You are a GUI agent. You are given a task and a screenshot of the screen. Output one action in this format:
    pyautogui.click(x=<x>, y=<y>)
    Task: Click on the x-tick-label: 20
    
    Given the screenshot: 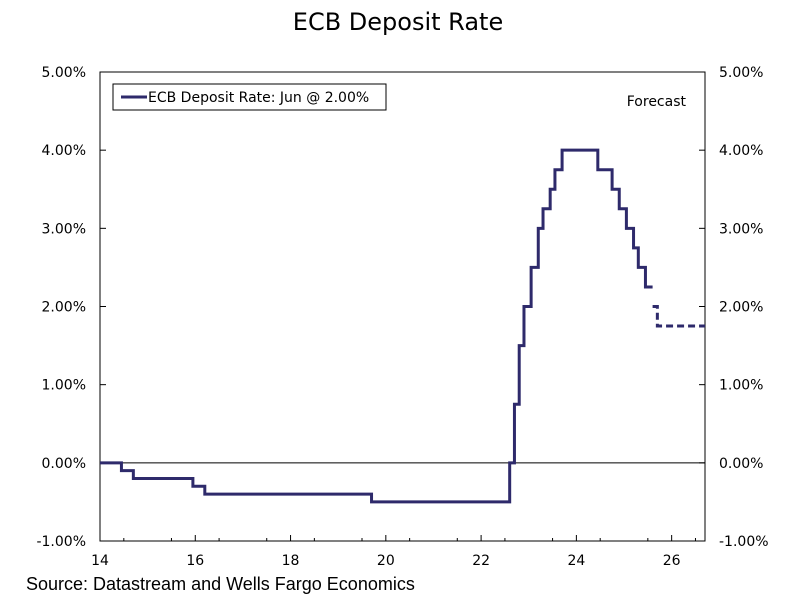 What is the action you would take?
    pyautogui.click(x=386, y=561)
    